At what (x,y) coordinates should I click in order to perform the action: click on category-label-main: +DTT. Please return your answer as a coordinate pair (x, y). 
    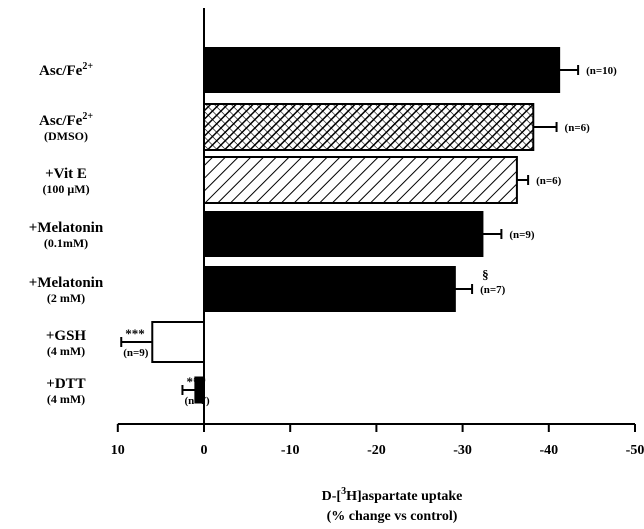
    Looking at the image, I should click on (65, 384).